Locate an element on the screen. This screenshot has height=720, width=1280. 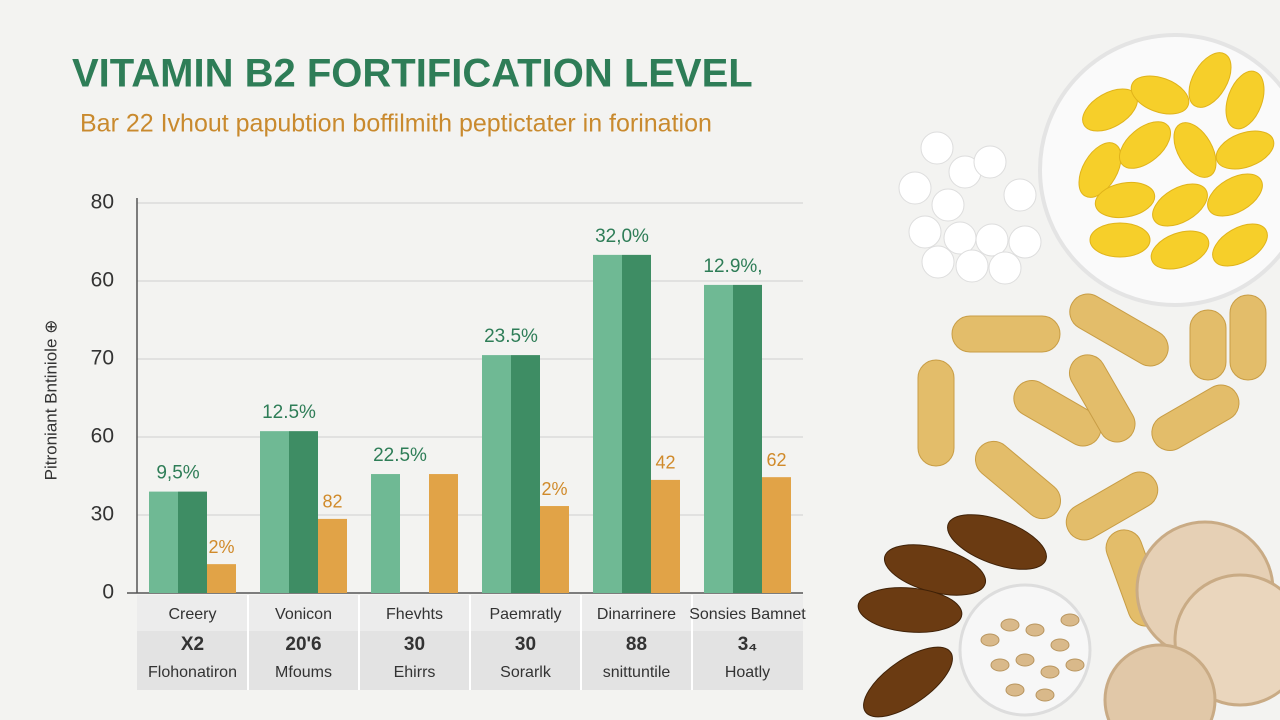
green-annotation: 12.5% is located at coordinates (289, 412).